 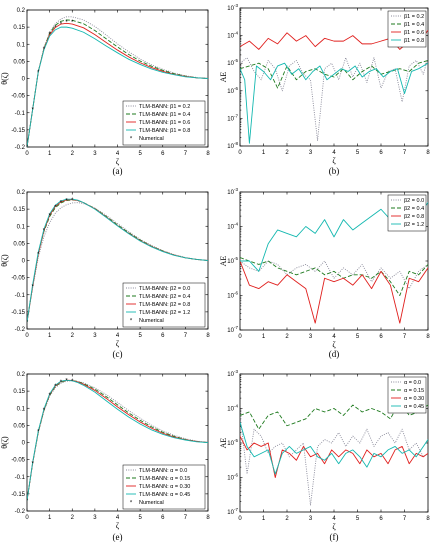 What do you see at coordinates (18, 131) in the screenshot?
I see `y-tick-label: -0.15` at bounding box center [18, 131].